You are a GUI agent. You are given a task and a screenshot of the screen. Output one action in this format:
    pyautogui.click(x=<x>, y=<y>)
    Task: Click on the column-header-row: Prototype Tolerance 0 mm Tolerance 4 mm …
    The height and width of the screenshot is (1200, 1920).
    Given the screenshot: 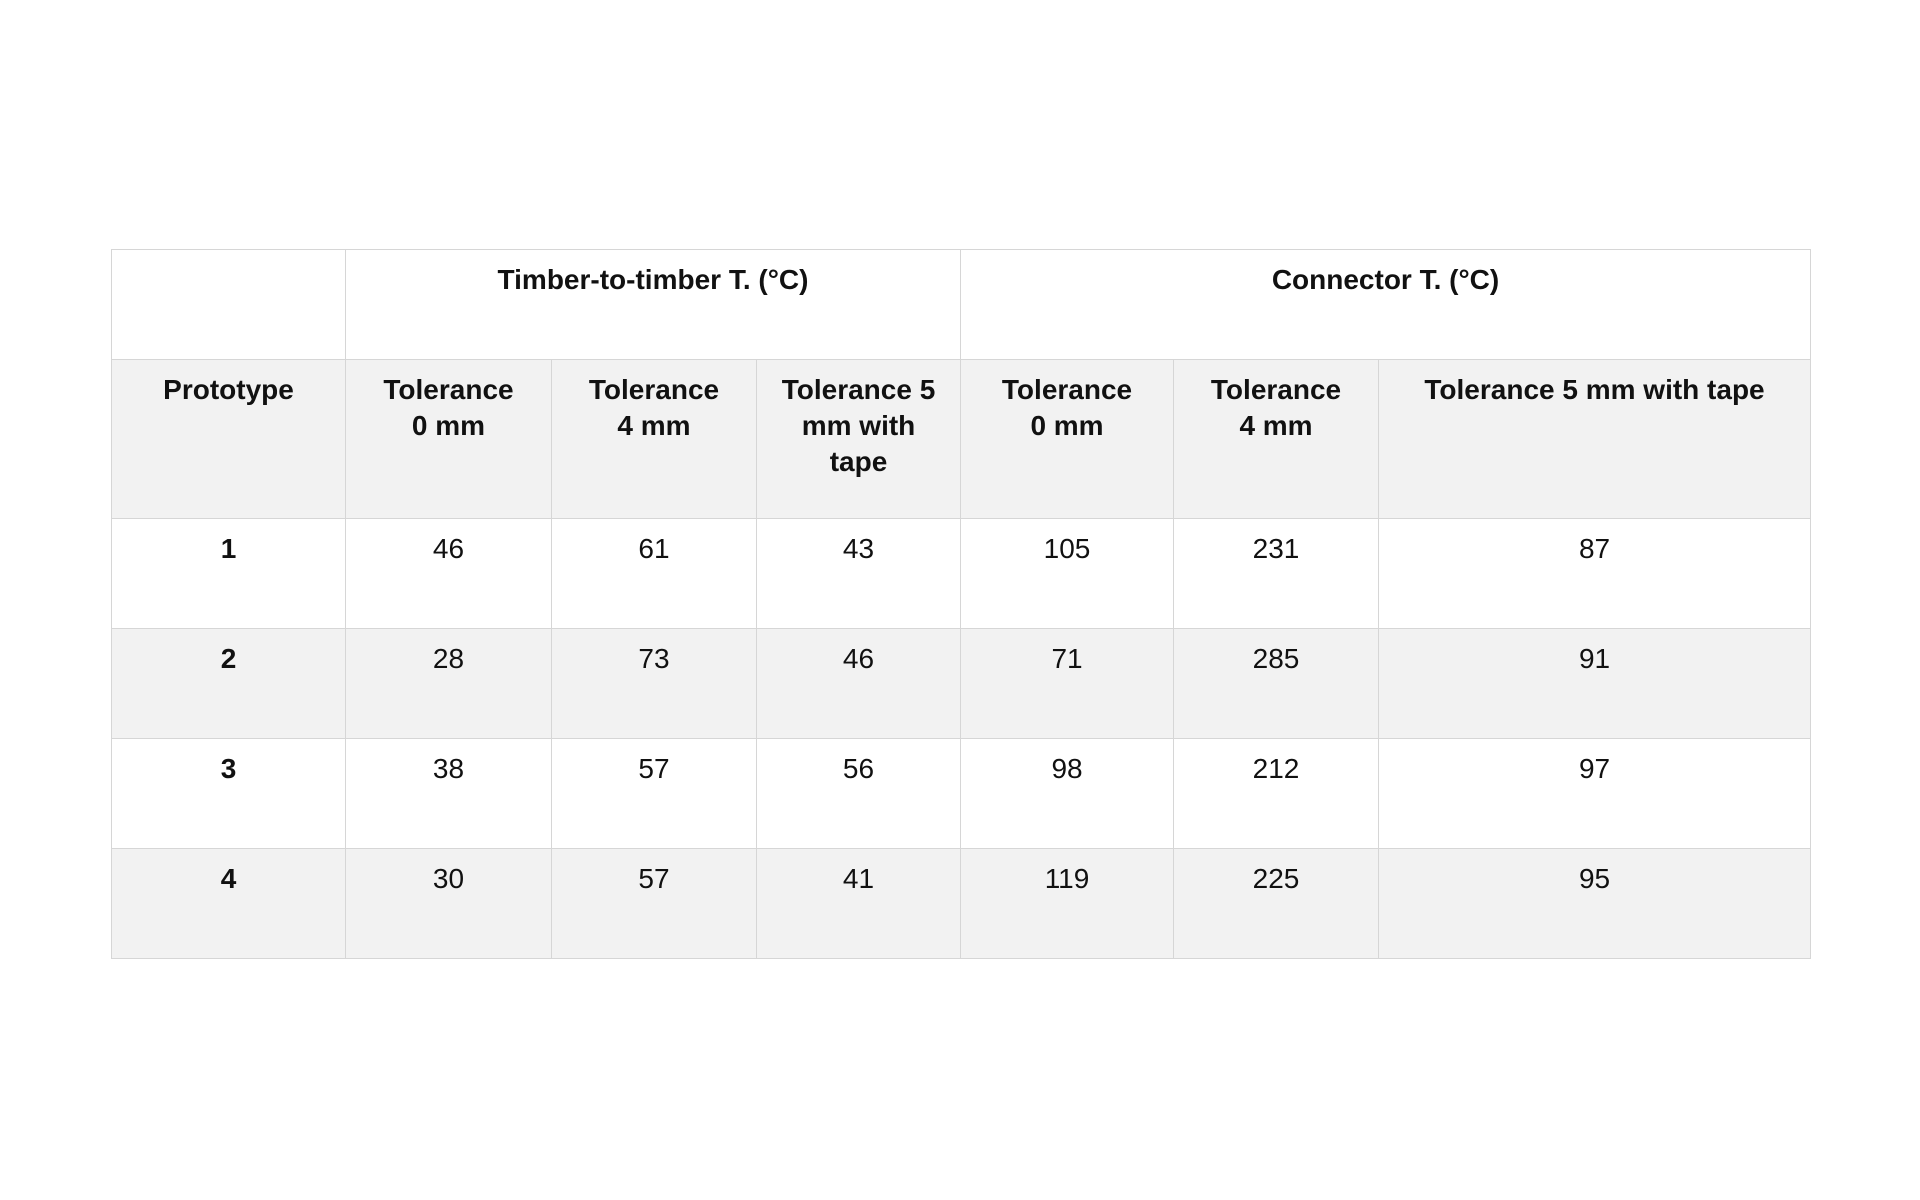 What is the action you would take?
    pyautogui.click(x=961, y=439)
    